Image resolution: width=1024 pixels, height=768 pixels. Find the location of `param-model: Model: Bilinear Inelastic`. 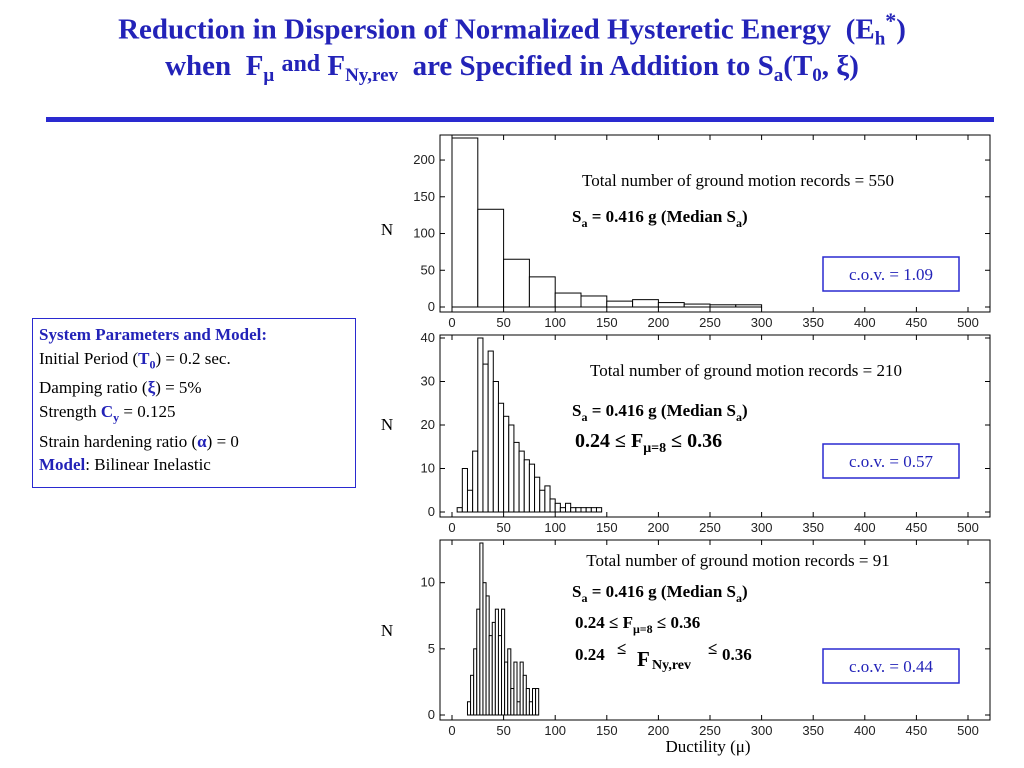

param-model: Model: Bilinear Inelastic is located at coordinates (125, 465).